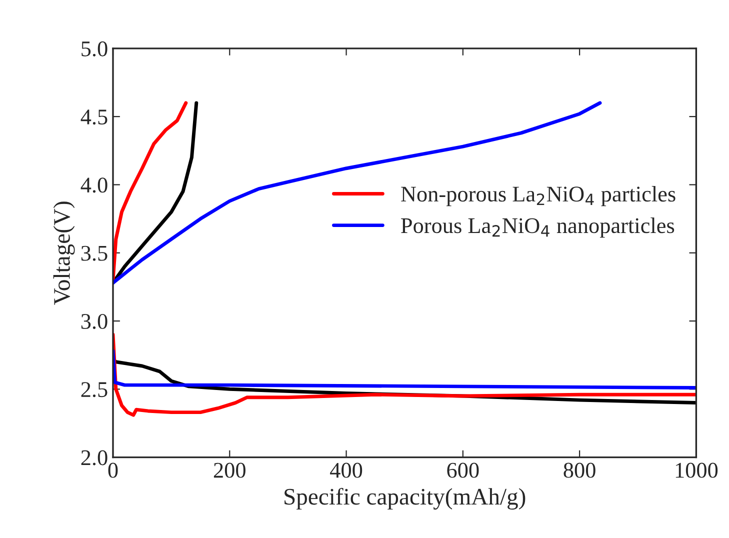 Image resolution: width=729 pixels, height=538 pixels. I want to click on x-tick-label: 200, so click(230, 470).